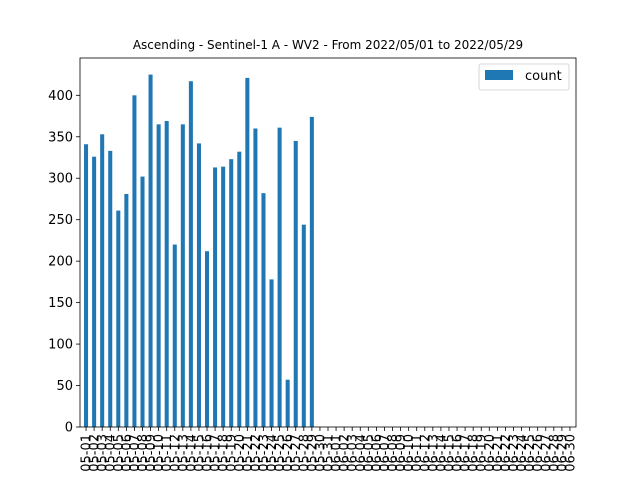 The height and width of the screenshot is (480, 640). I want to click on x-tick-label: 06-01, so click(337, 453).